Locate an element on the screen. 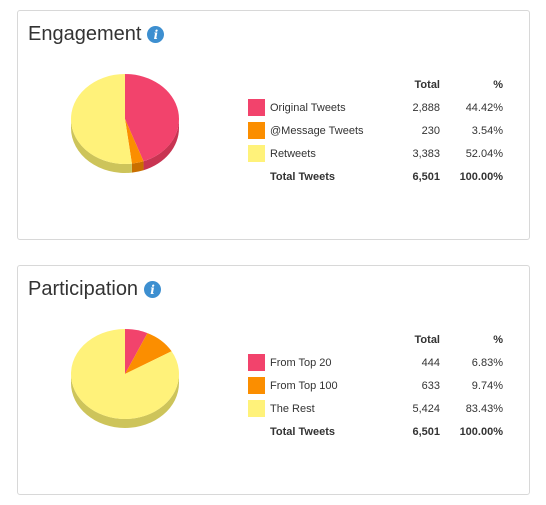 The height and width of the screenshot is (505, 546). legend-label: The Rest is located at coordinates (292, 408).